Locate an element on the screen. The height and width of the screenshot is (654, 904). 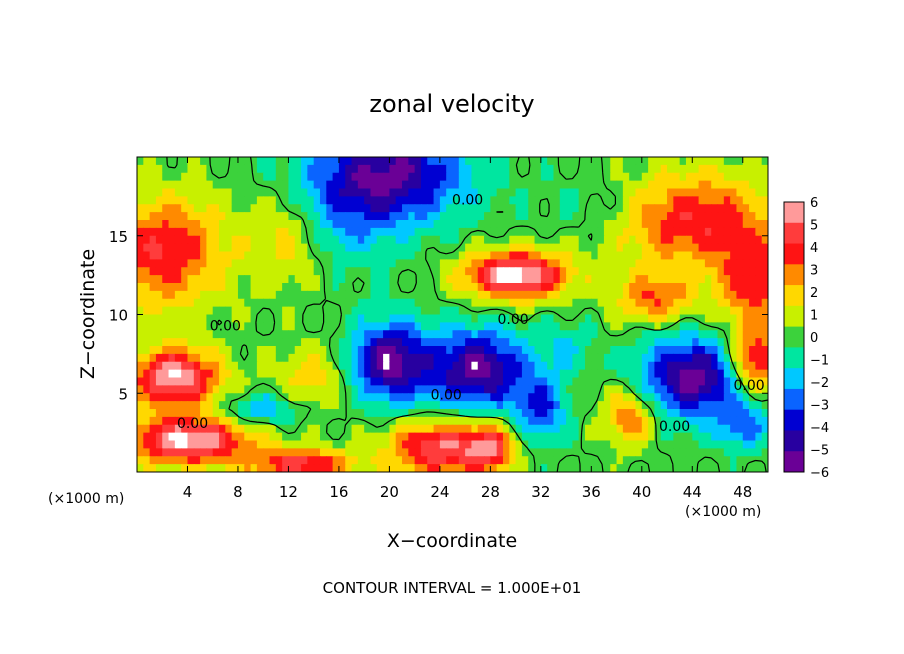
x-tick-label: 20 is located at coordinates (389, 492).